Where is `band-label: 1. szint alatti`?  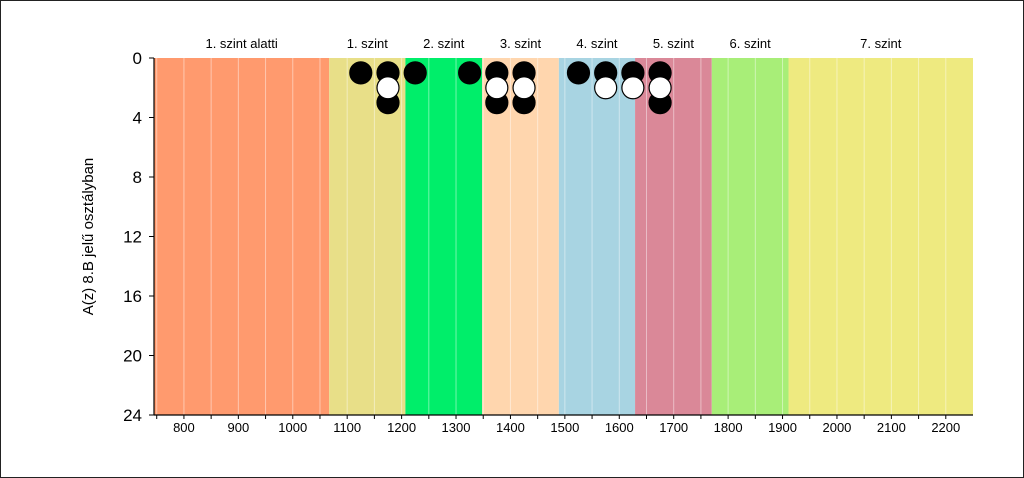
band-label: 1. szint alatti is located at coordinates (241, 43).